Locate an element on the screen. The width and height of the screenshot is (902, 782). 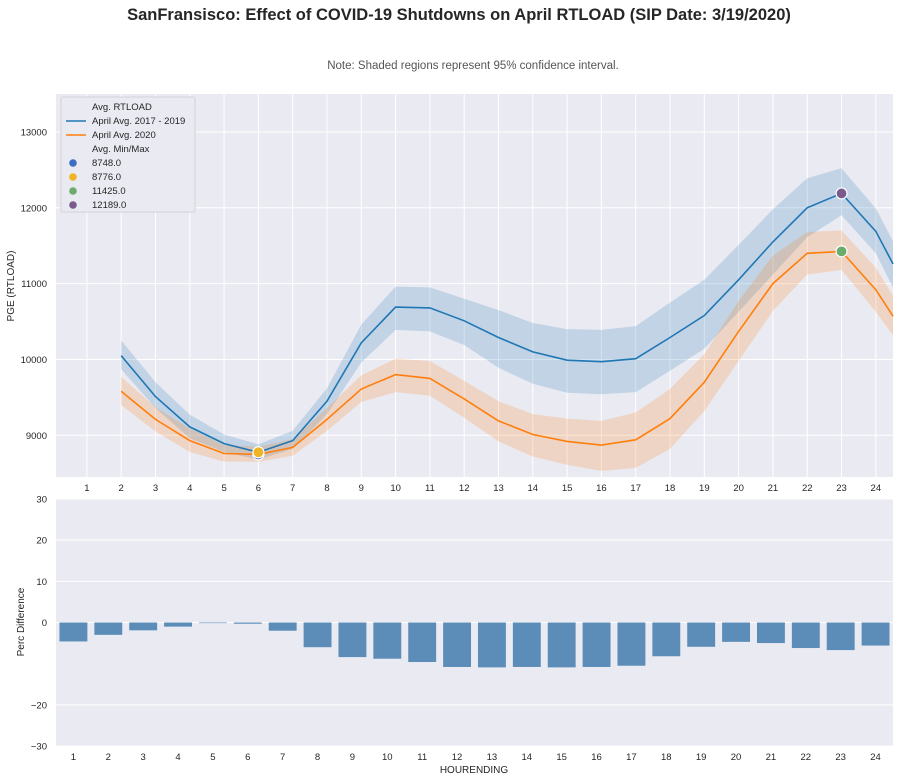
line-x-tick-label: 23 is located at coordinates (841, 488).